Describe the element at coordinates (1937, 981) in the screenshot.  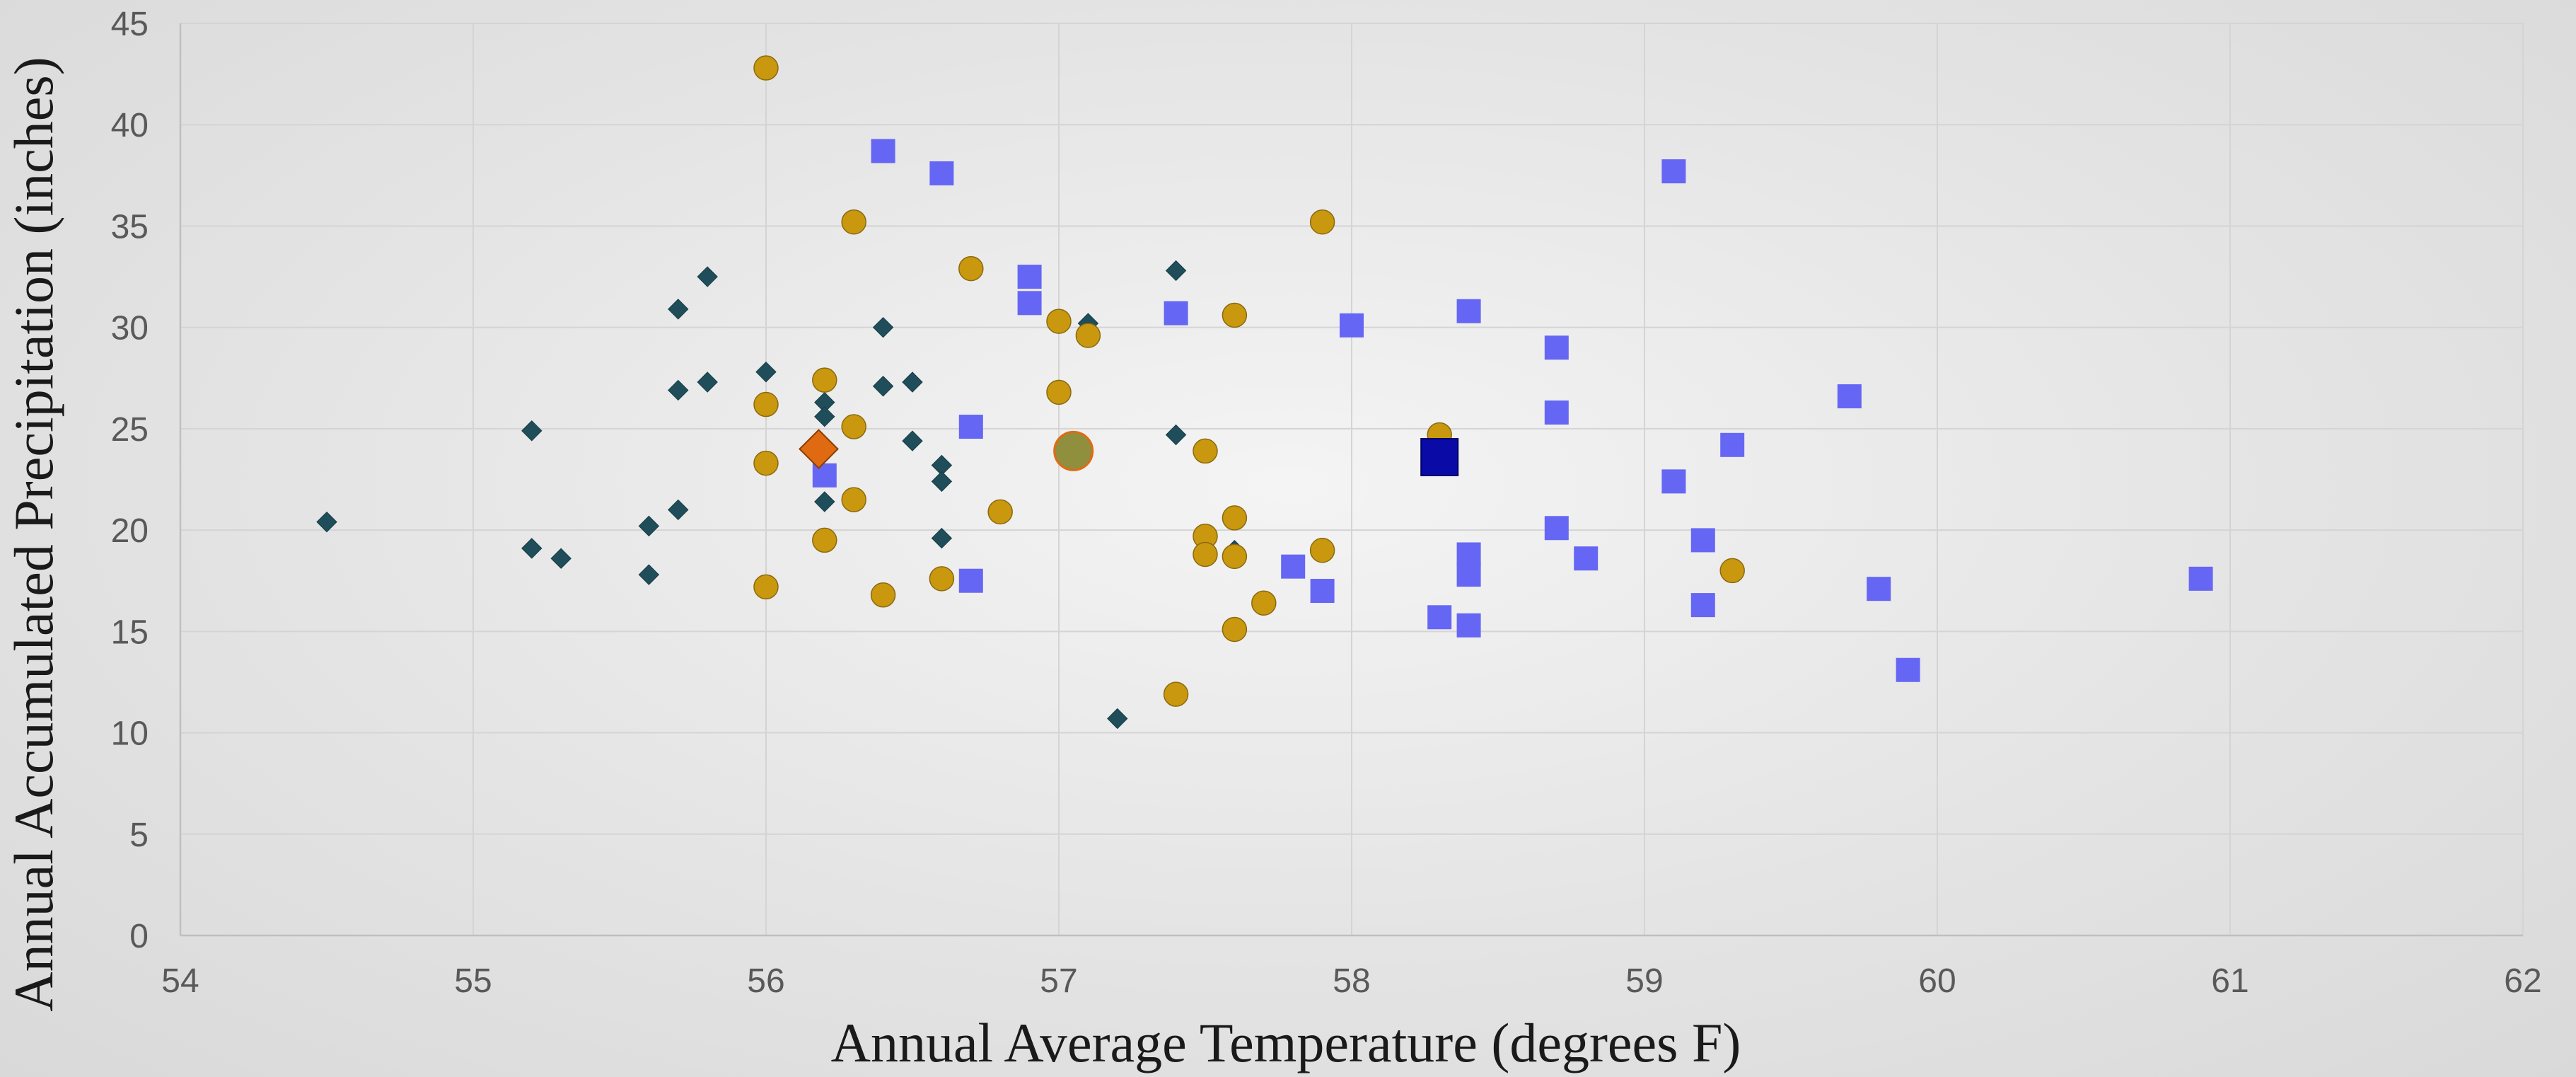
I see `x-tick-label: 60` at that location.